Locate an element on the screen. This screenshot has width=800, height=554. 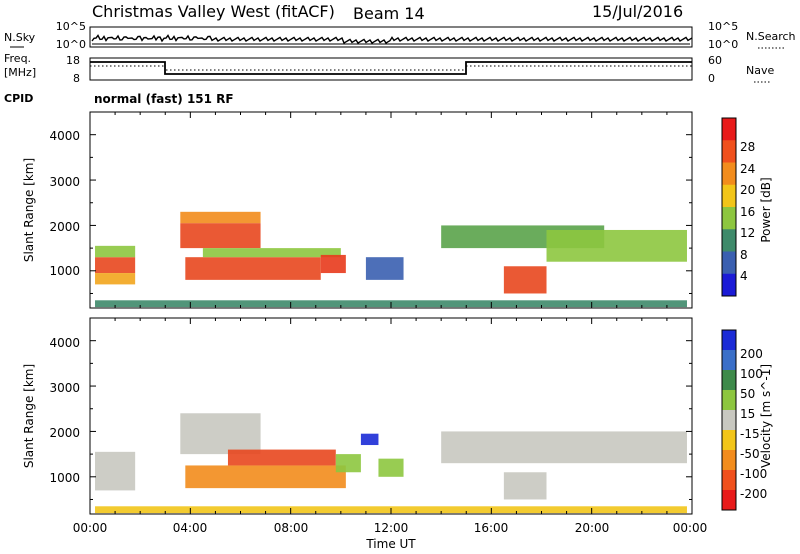
velocity-ytick-3000: 3000 is located at coordinates (64, 388).